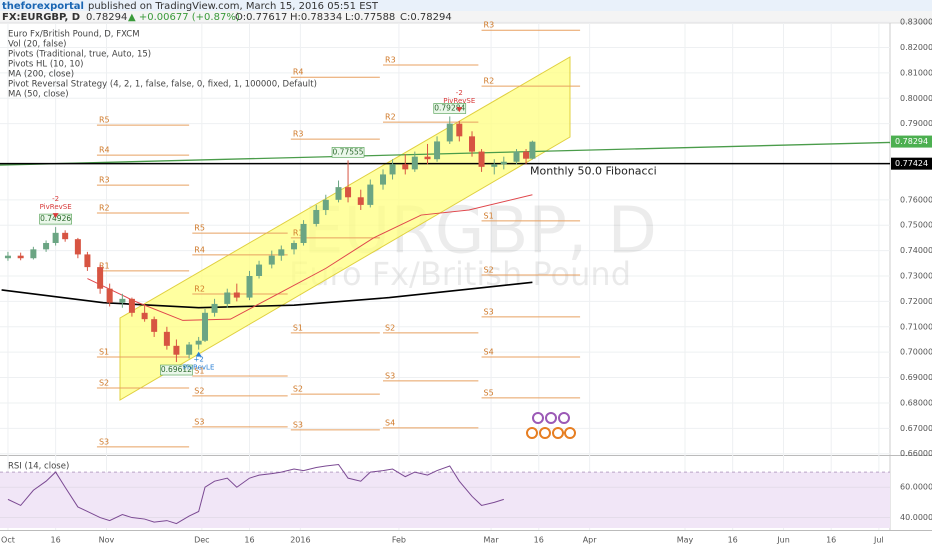 The height and width of the screenshot is (550, 932). What do you see at coordinates (399, 540) in the screenshot?
I see `x-tick-label: Feb` at bounding box center [399, 540].